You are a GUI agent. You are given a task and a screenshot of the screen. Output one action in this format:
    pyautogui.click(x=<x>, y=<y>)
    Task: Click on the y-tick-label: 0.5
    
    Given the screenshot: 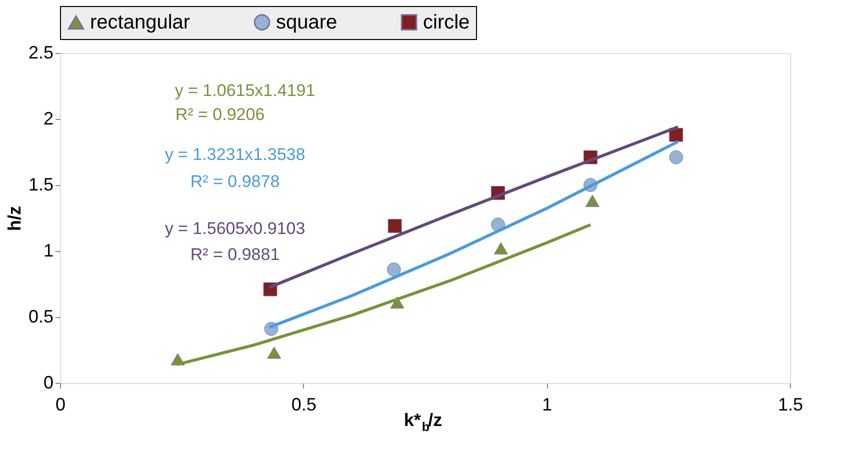 What is the action you would take?
    pyautogui.click(x=41, y=316)
    